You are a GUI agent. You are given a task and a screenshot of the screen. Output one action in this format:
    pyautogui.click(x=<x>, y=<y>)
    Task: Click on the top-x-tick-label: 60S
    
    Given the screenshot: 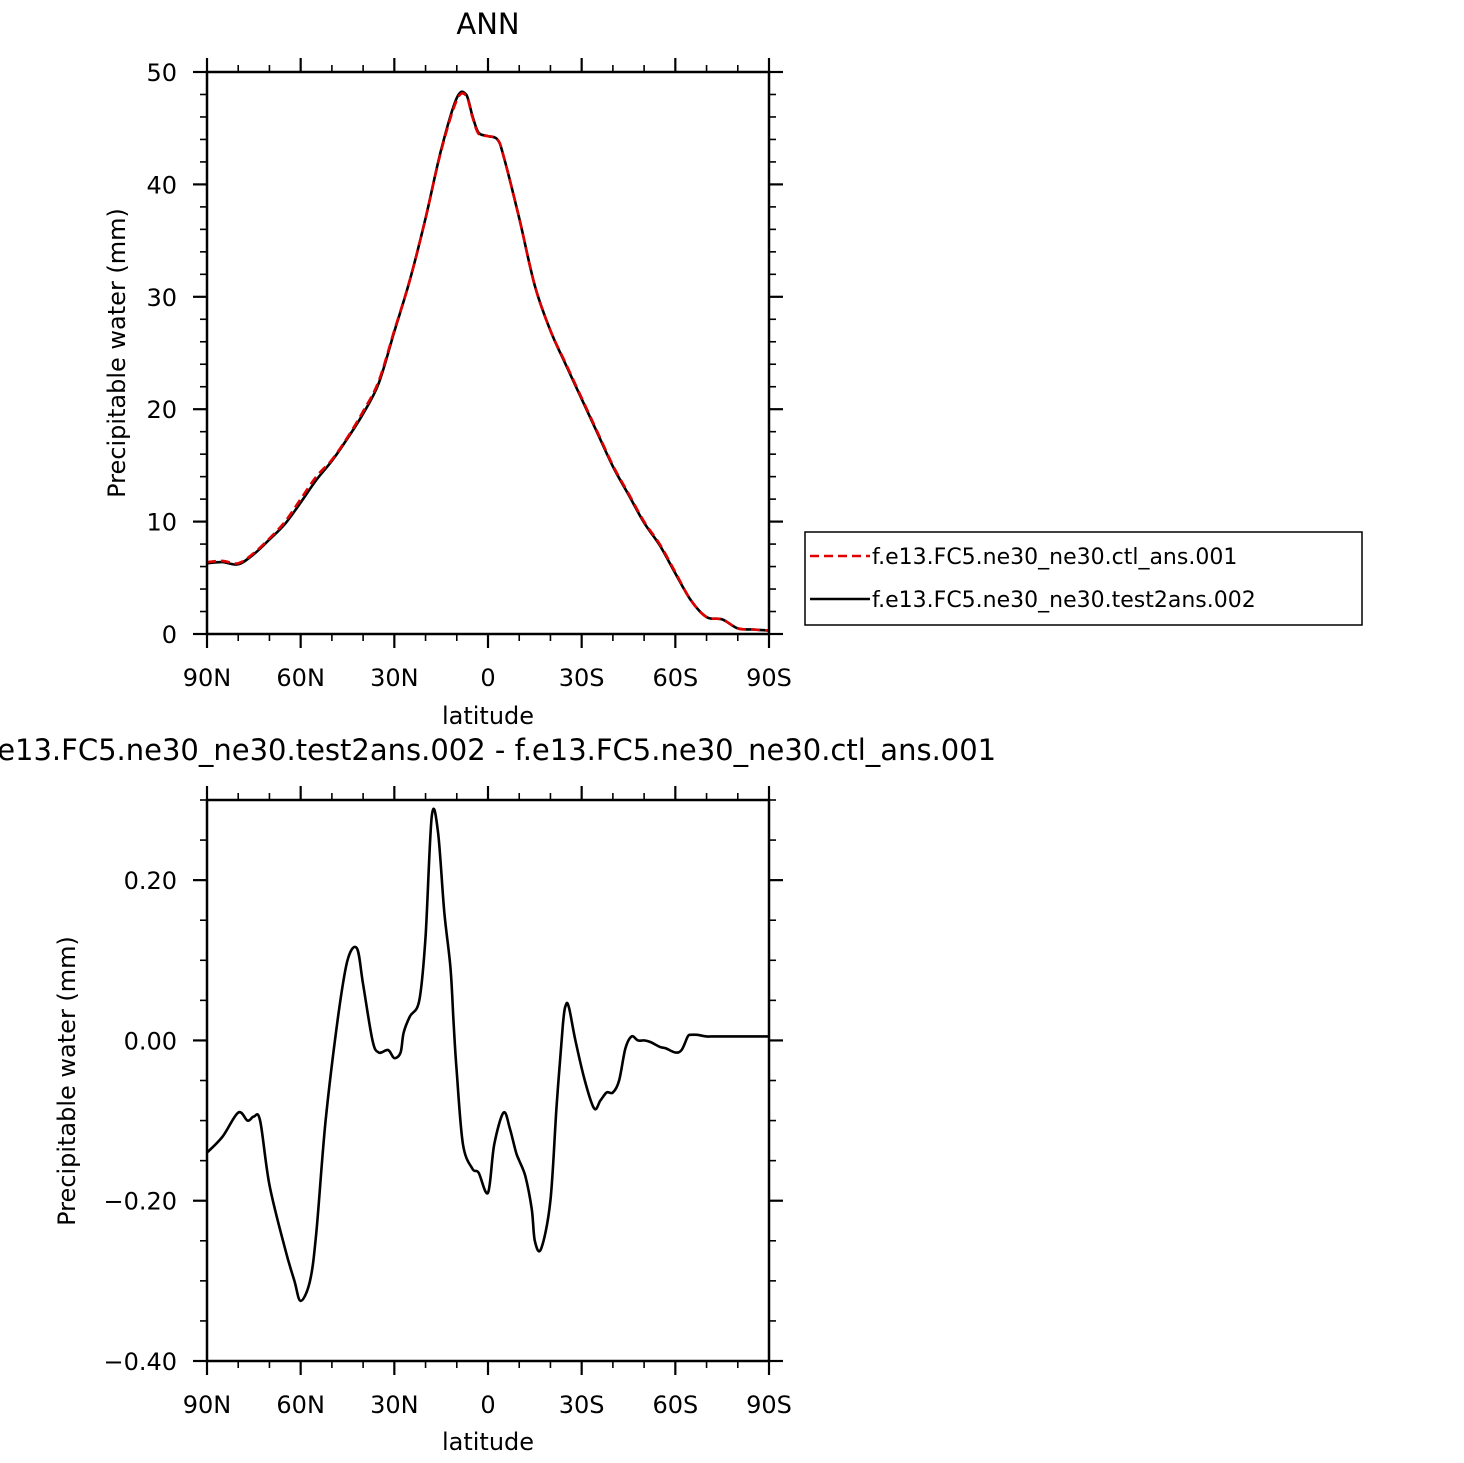 What is the action you would take?
    pyautogui.click(x=675, y=678)
    